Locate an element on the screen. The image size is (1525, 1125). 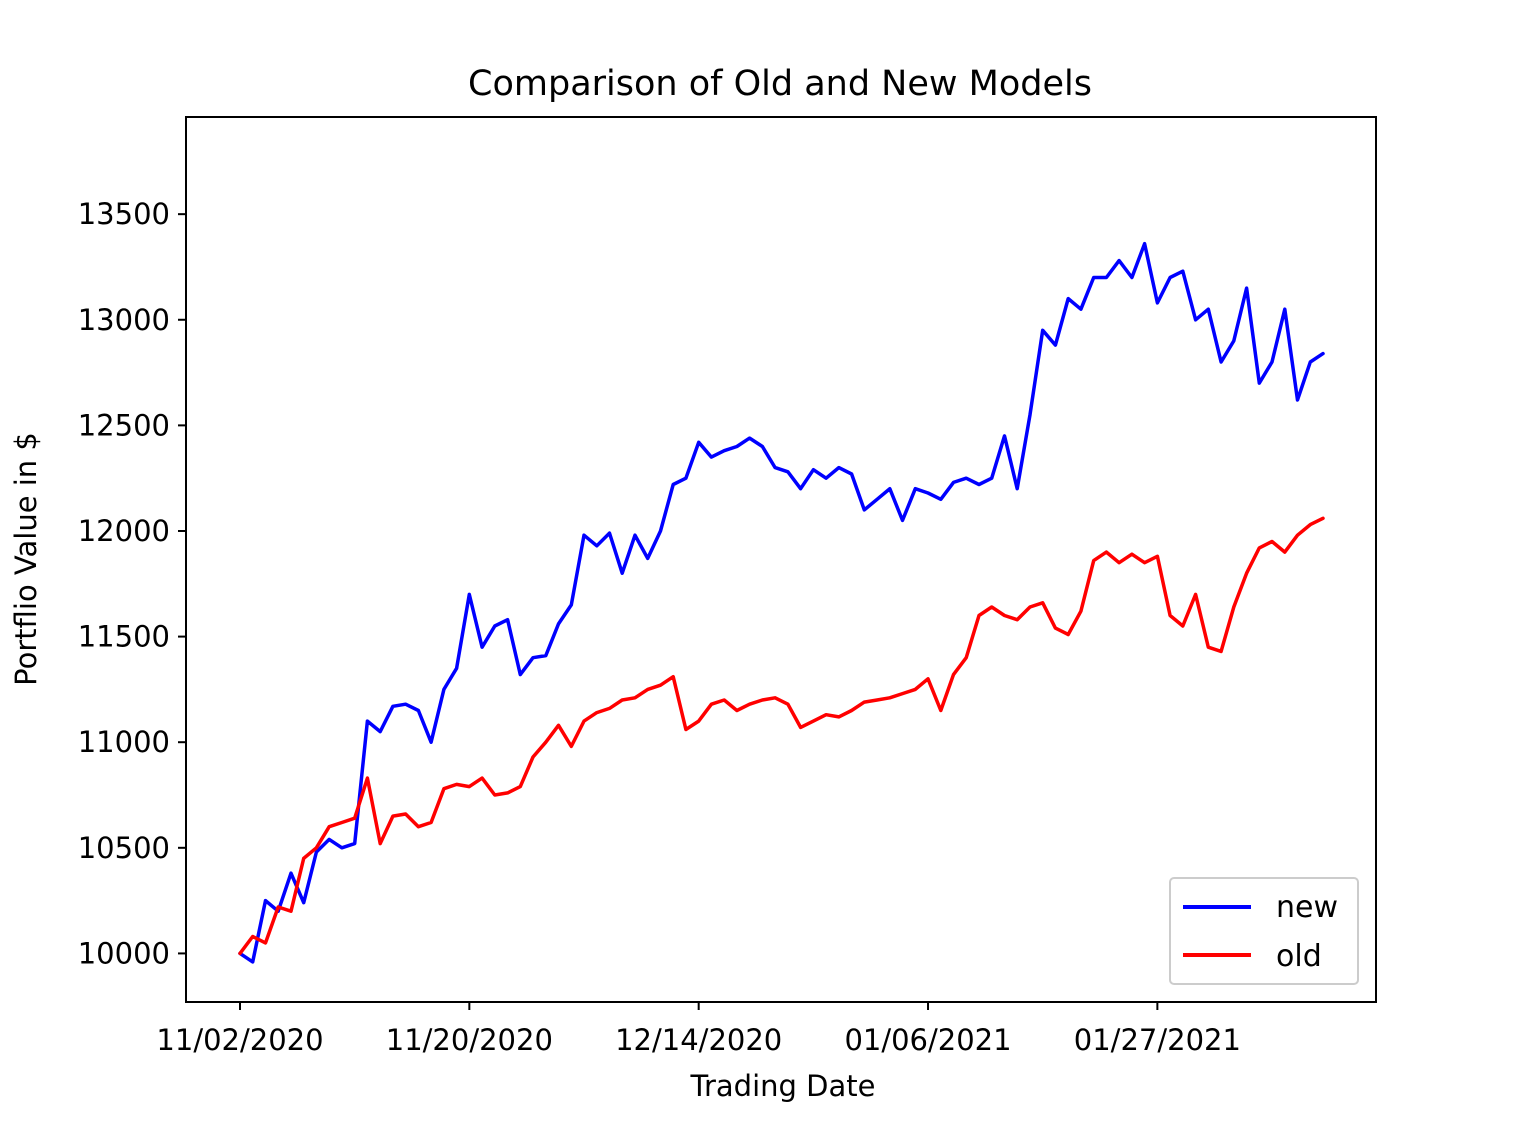
chart-title: Comparison of Old and New Models is located at coordinates (780, 84).